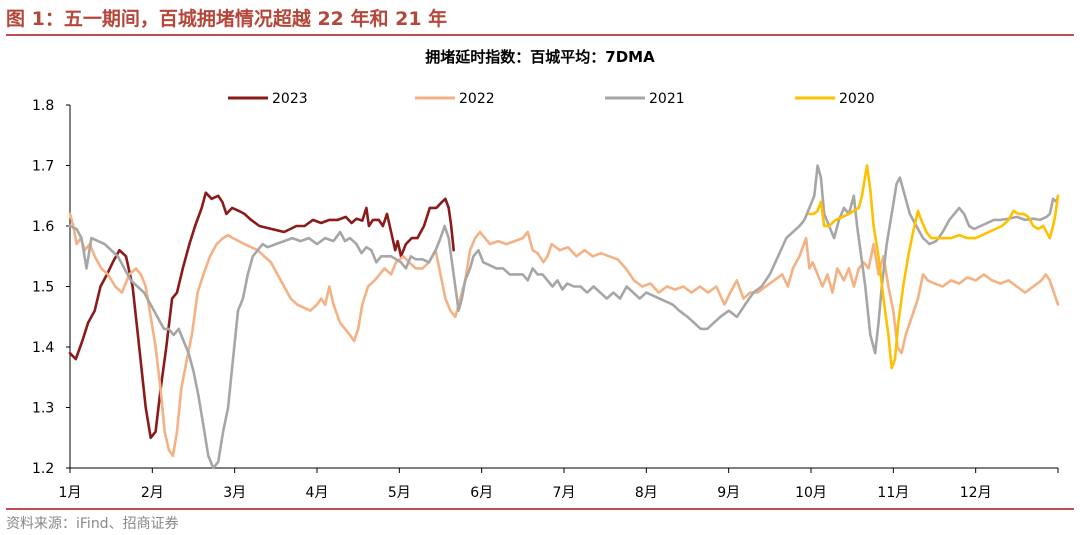 The height and width of the screenshot is (535, 1080). What do you see at coordinates (43, 409) in the screenshot?
I see `y-tick-label: 1.3` at bounding box center [43, 409].